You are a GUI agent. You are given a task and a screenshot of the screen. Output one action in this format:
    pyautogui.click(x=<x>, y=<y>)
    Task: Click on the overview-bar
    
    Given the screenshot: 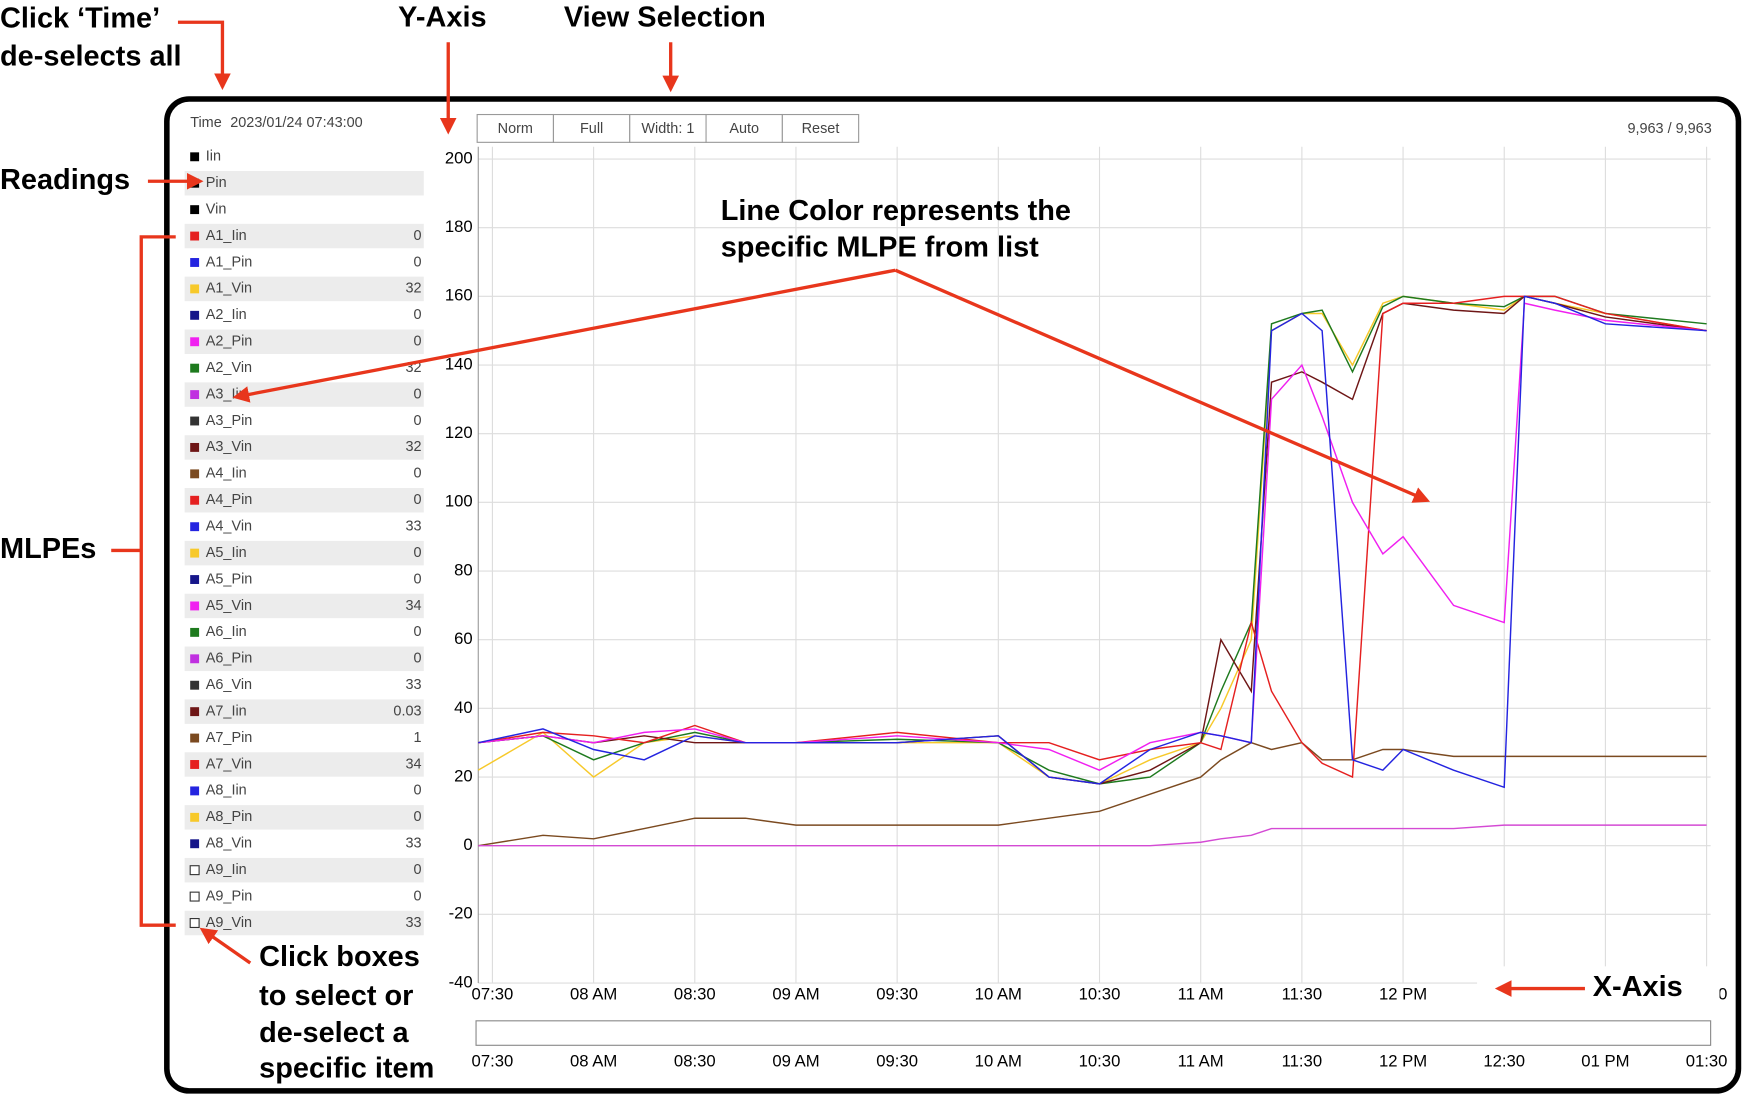 What is the action you would take?
    pyautogui.click(x=1093, y=1033)
    